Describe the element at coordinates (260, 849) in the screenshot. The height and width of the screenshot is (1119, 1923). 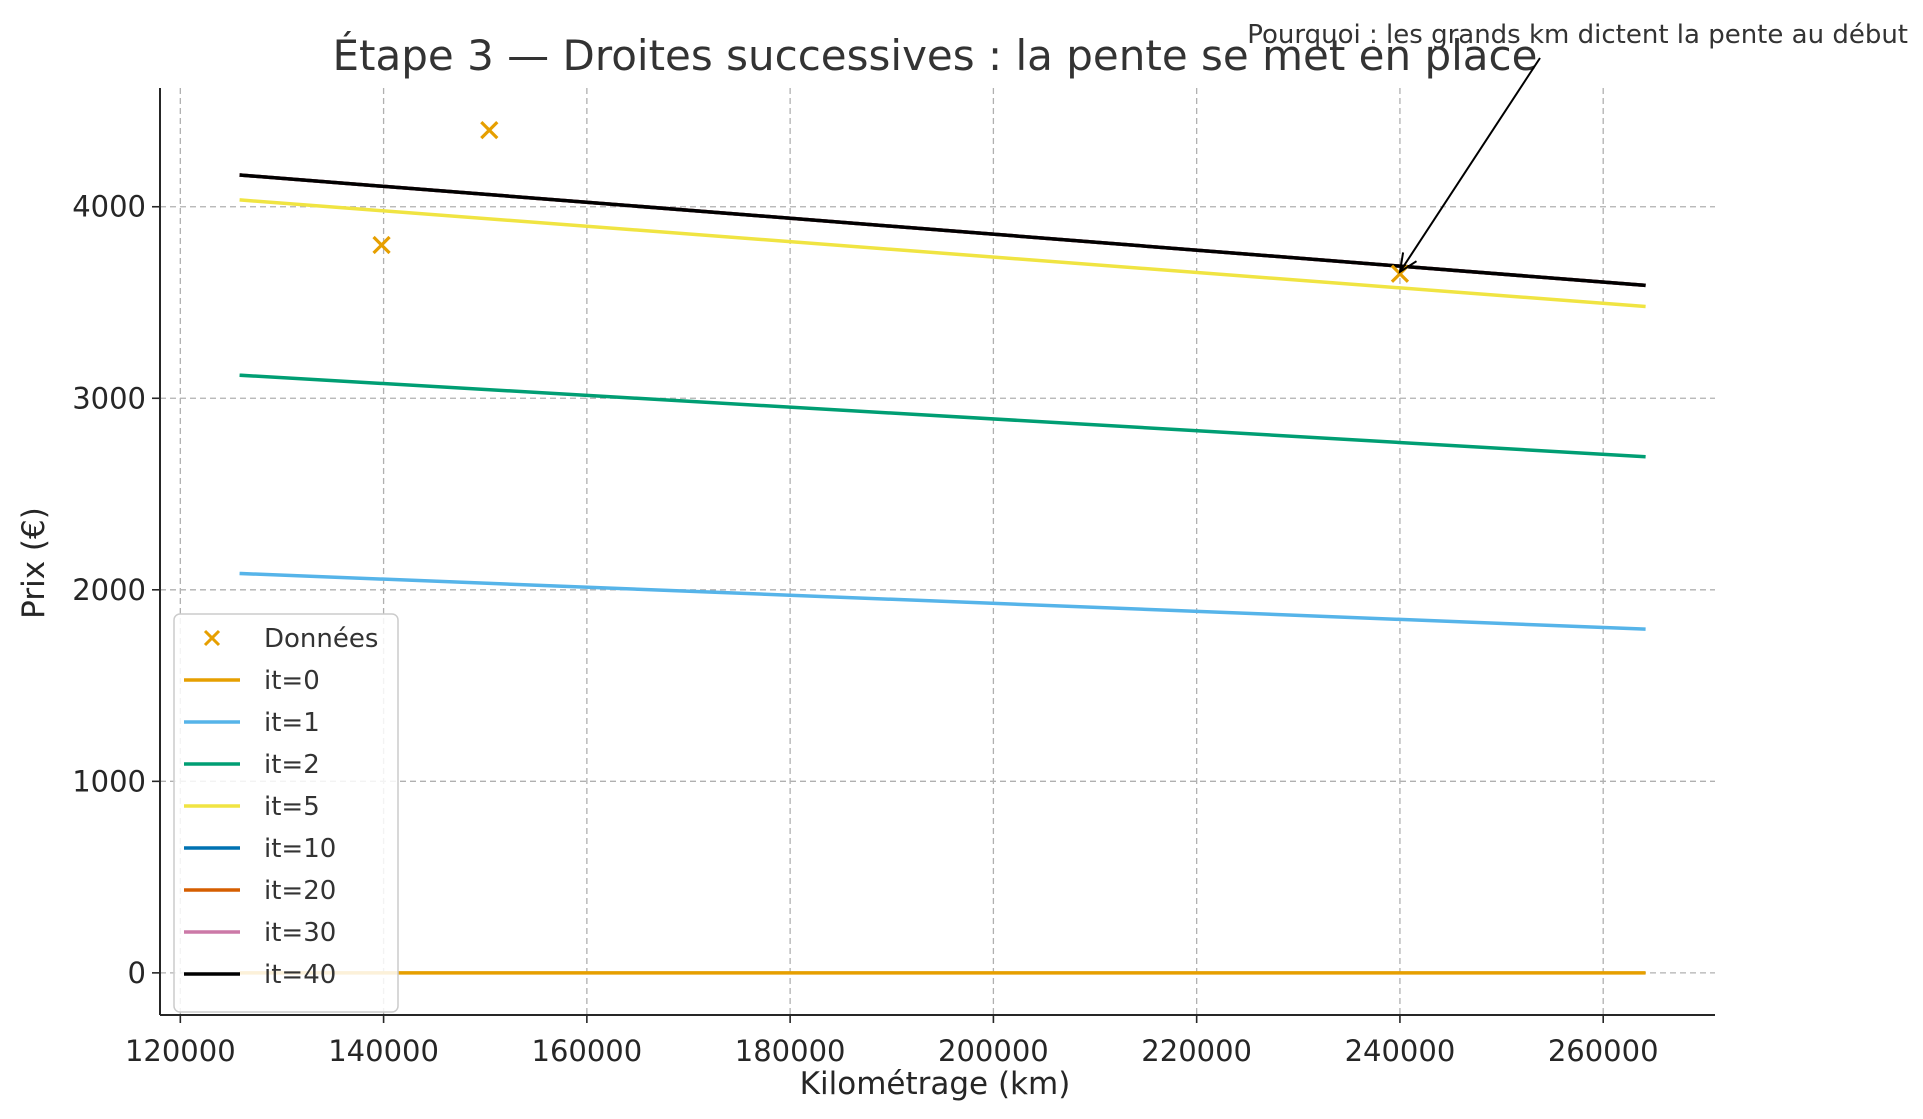
I see `legend-entry-it-10: it=10` at that location.